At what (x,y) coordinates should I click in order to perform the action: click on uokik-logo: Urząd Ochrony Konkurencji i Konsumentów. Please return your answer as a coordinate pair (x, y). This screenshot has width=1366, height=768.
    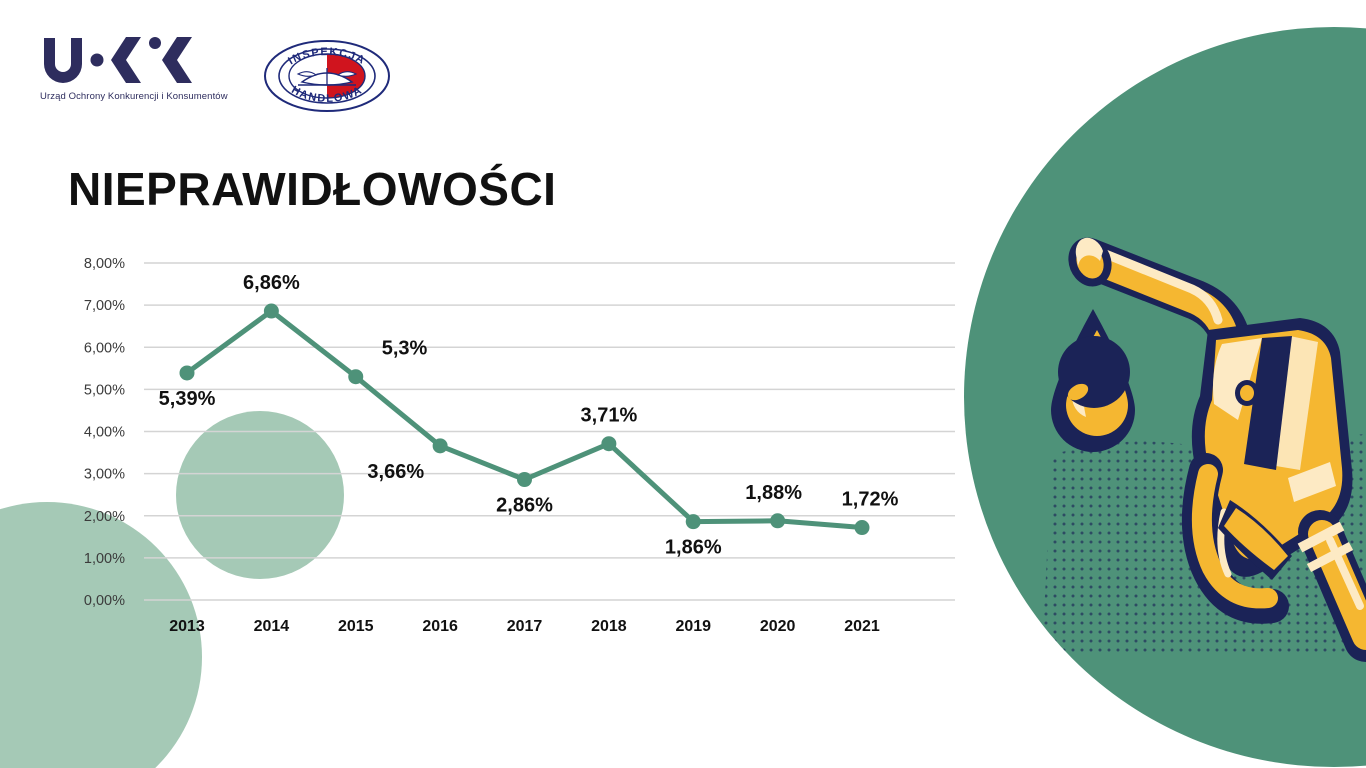
    Looking at the image, I should click on (134, 68).